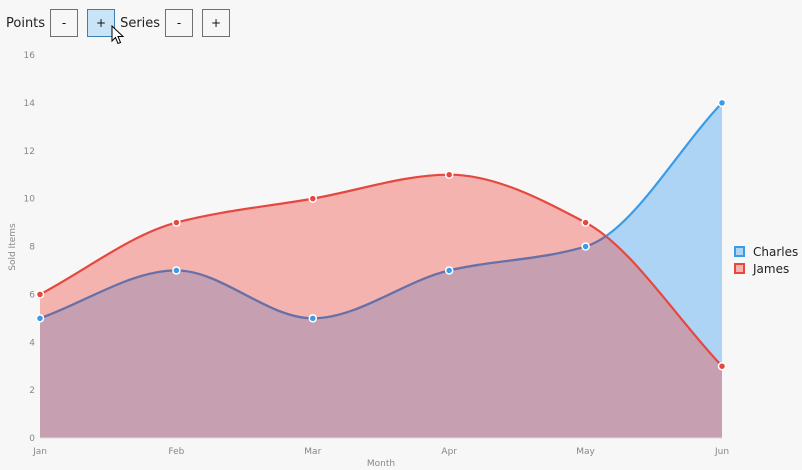 The width and height of the screenshot is (802, 470). Describe the element at coordinates (216, 23) in the screenshot. I see `series-increase-button: +` at that location.